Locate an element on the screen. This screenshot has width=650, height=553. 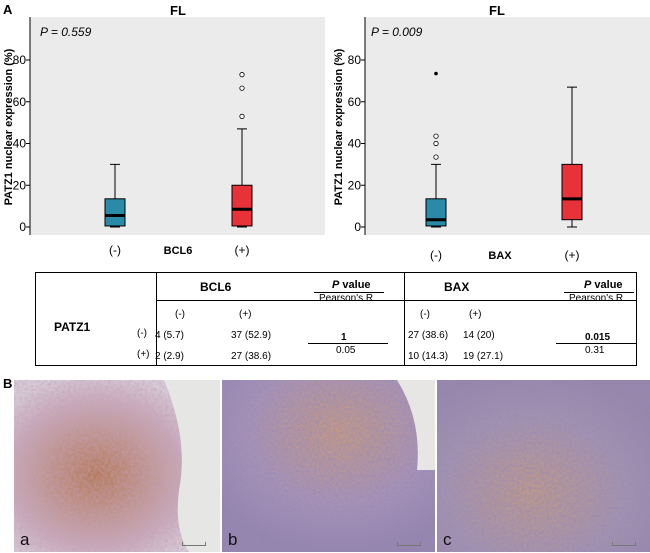
bax-pvalue: 0.015 is located at coordinates (598, 337).